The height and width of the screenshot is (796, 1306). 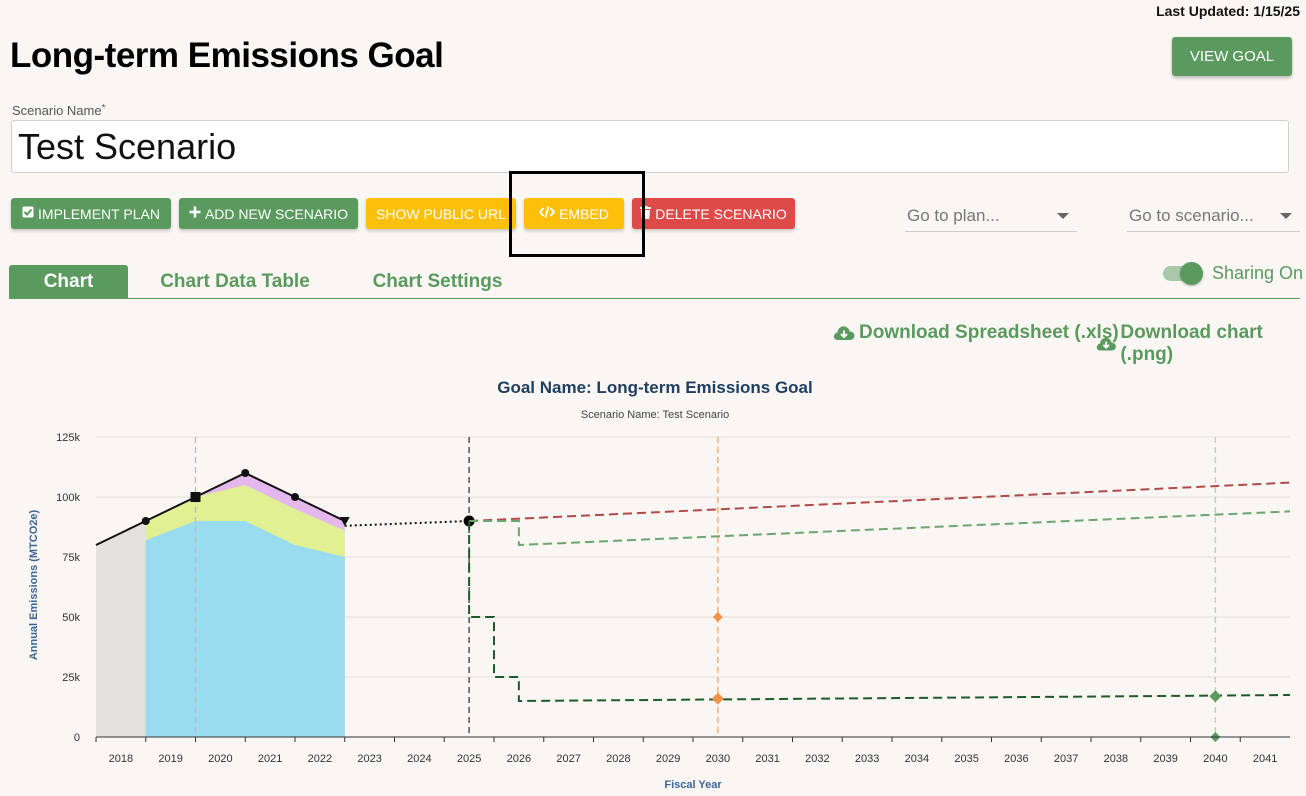 What do you see at coordinates (880, 528) in the screenshot?
I see `adjusted-bau-line` at bounding box center [880, 528].